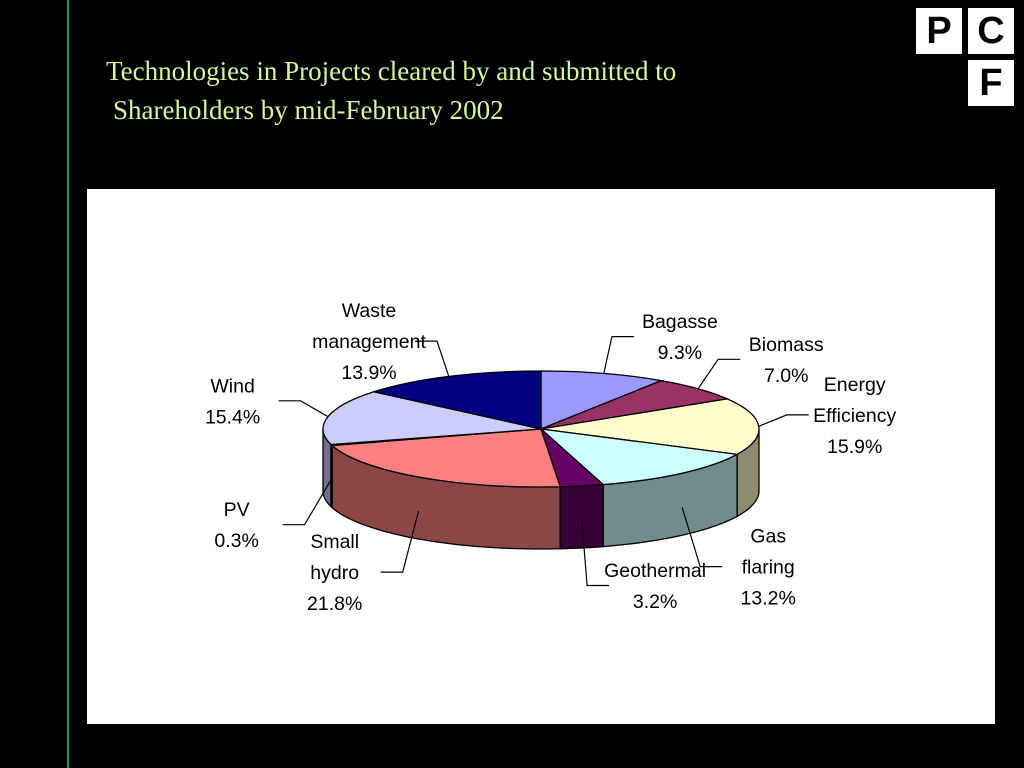 Image resolution: width=1024 pixels, height=768 pixels. Describe the element at coordinates (768, 599) in the screenshot. I see `slice-value-gas-flaring: 13.2%` at that location.